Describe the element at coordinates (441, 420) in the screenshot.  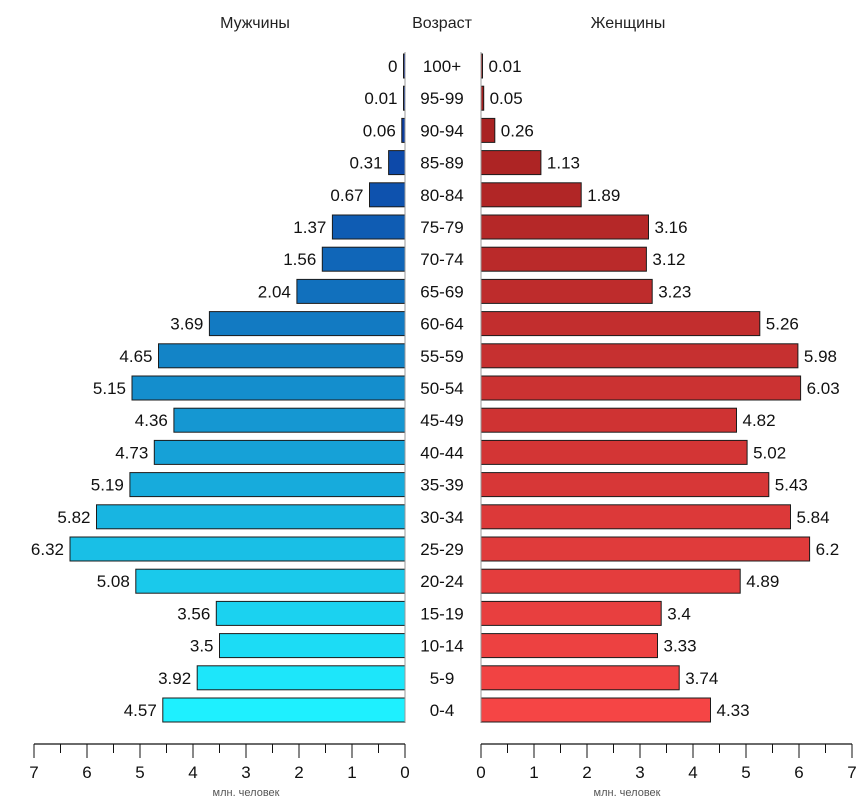
I see `age-label-45-49: 45-49` at that location.